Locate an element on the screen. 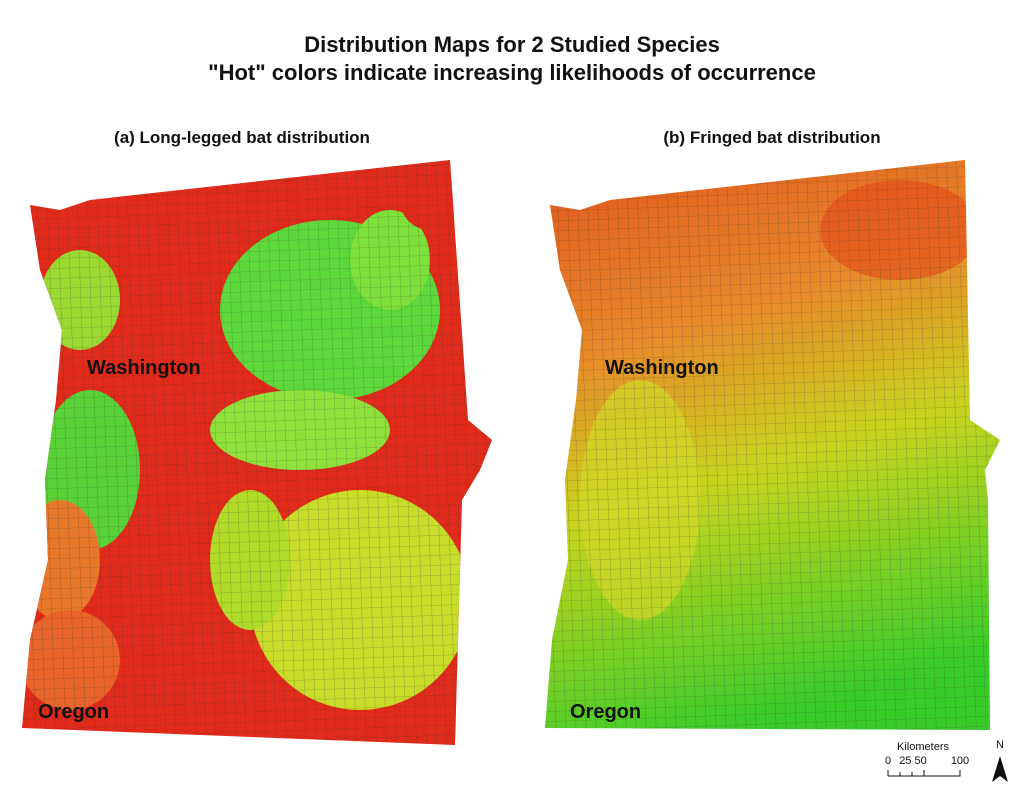 The height and width of the screenshot is (796, 1024). scale-bar: Kilometers 0 25 50 100 N is located at coordinates (946, 760).